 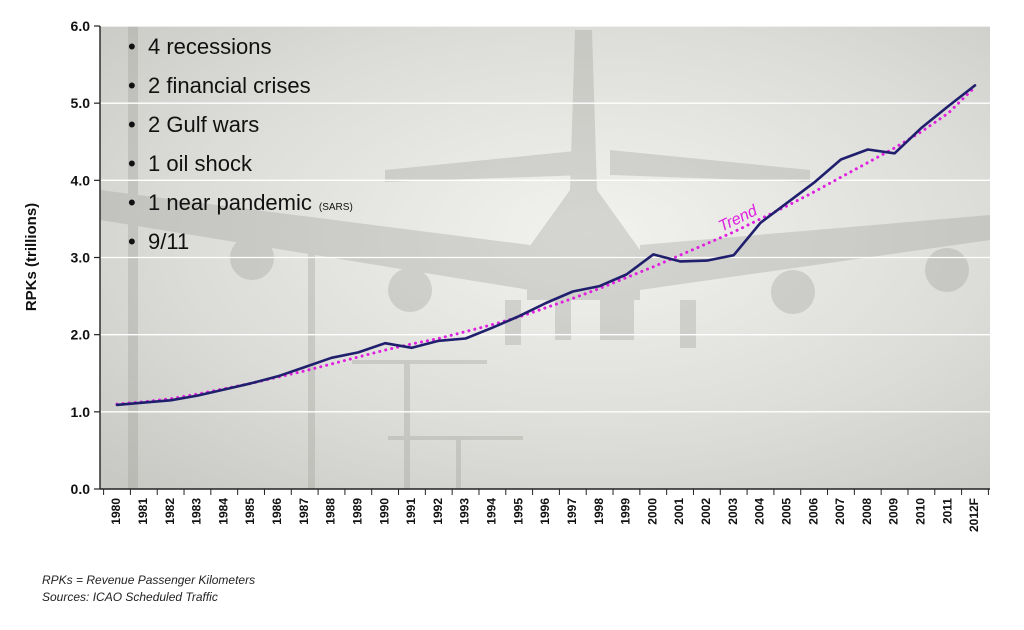 What do you see at coordinates (492, 511) in the screenshot?
I see `x-tick-label: 1994` at bounding box center [492, 511].